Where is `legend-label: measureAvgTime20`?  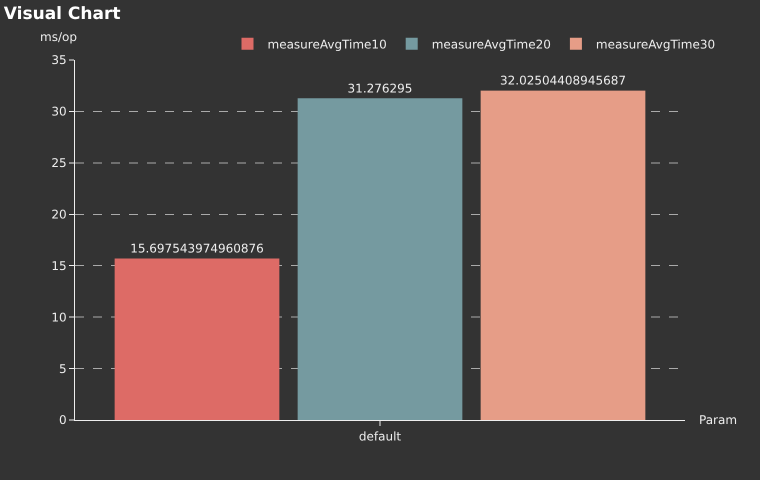
legend-label: measureAvgTime20 is located at coordinates (491, 44).